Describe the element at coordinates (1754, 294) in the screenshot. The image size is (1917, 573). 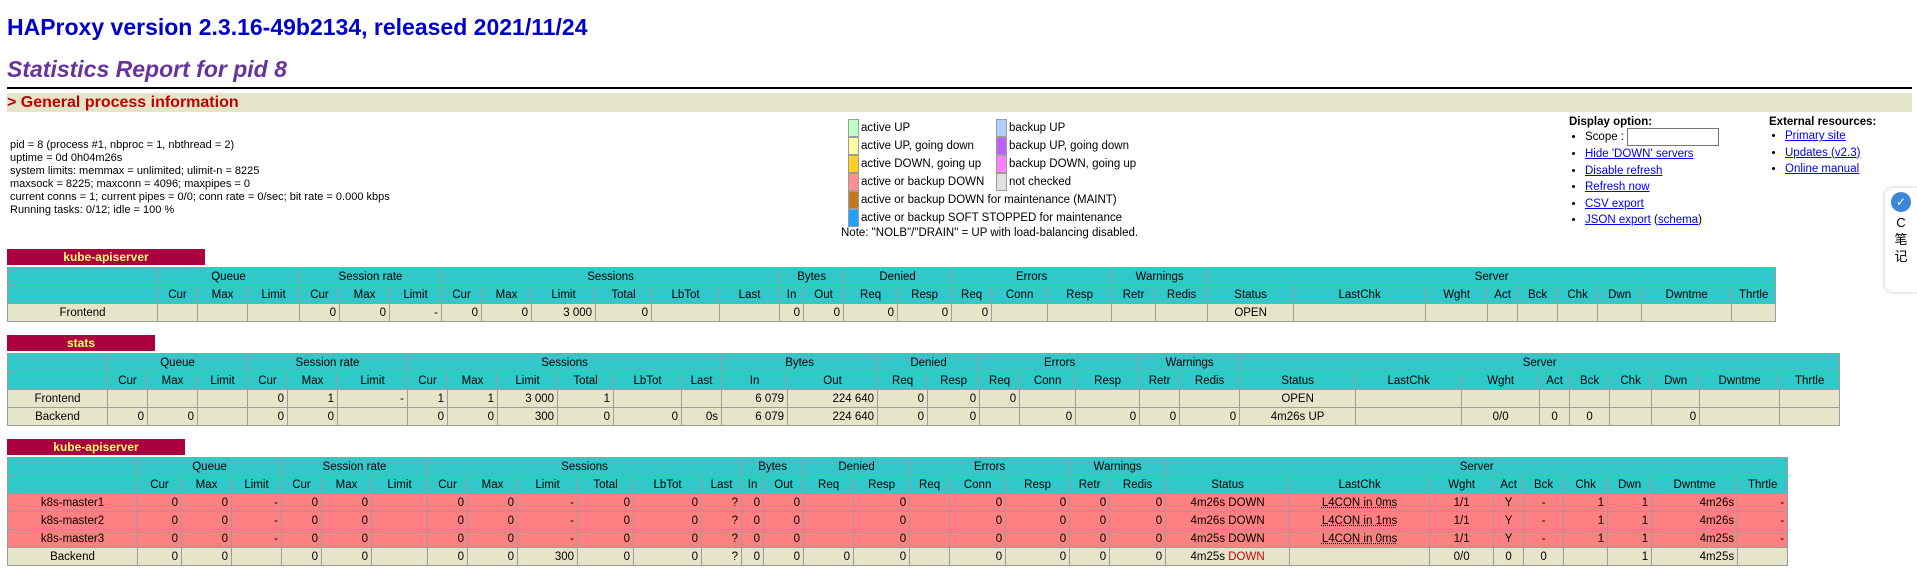
I see `column-header: Thrtle` at that location.